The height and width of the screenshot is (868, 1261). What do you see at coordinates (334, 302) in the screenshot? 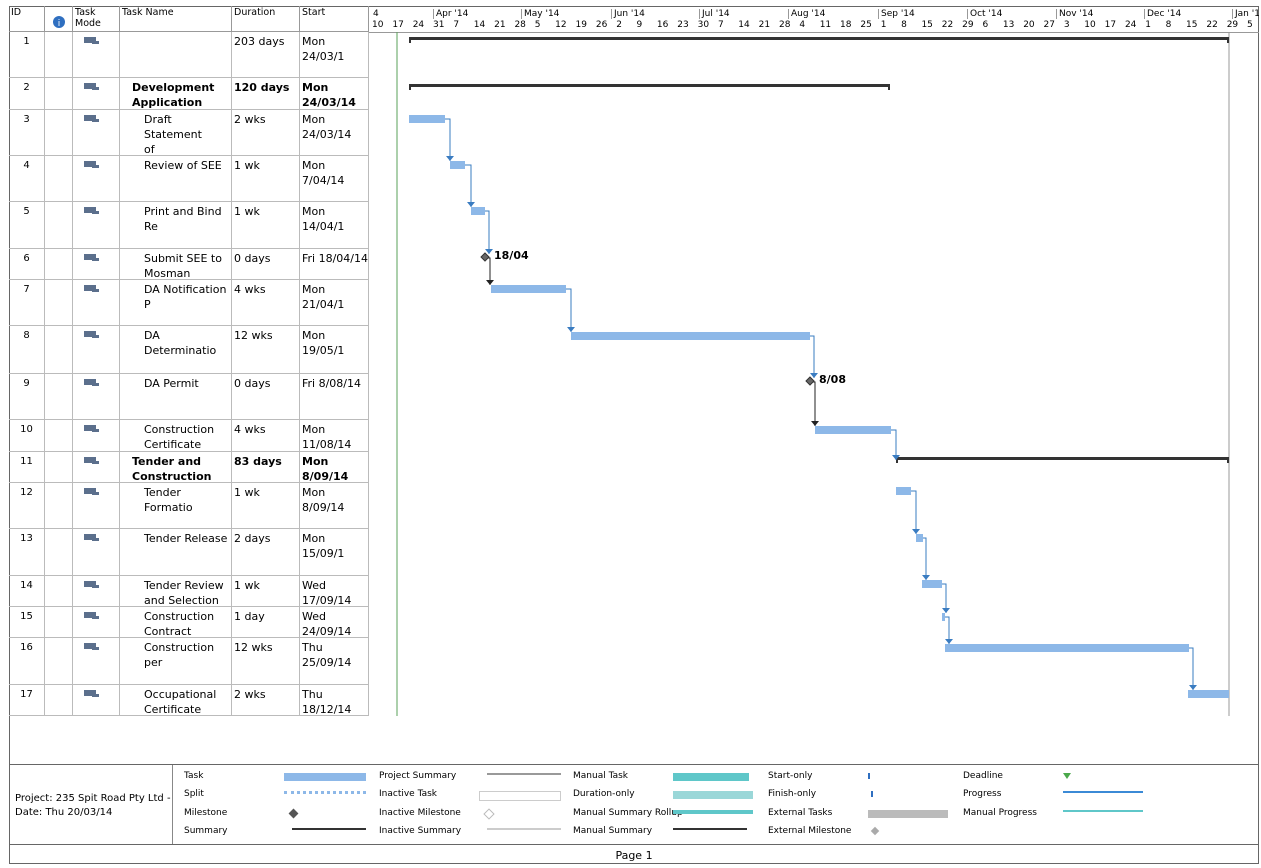
I see `task-start: Mon 21/04/1` at bounding box center [334, 302].